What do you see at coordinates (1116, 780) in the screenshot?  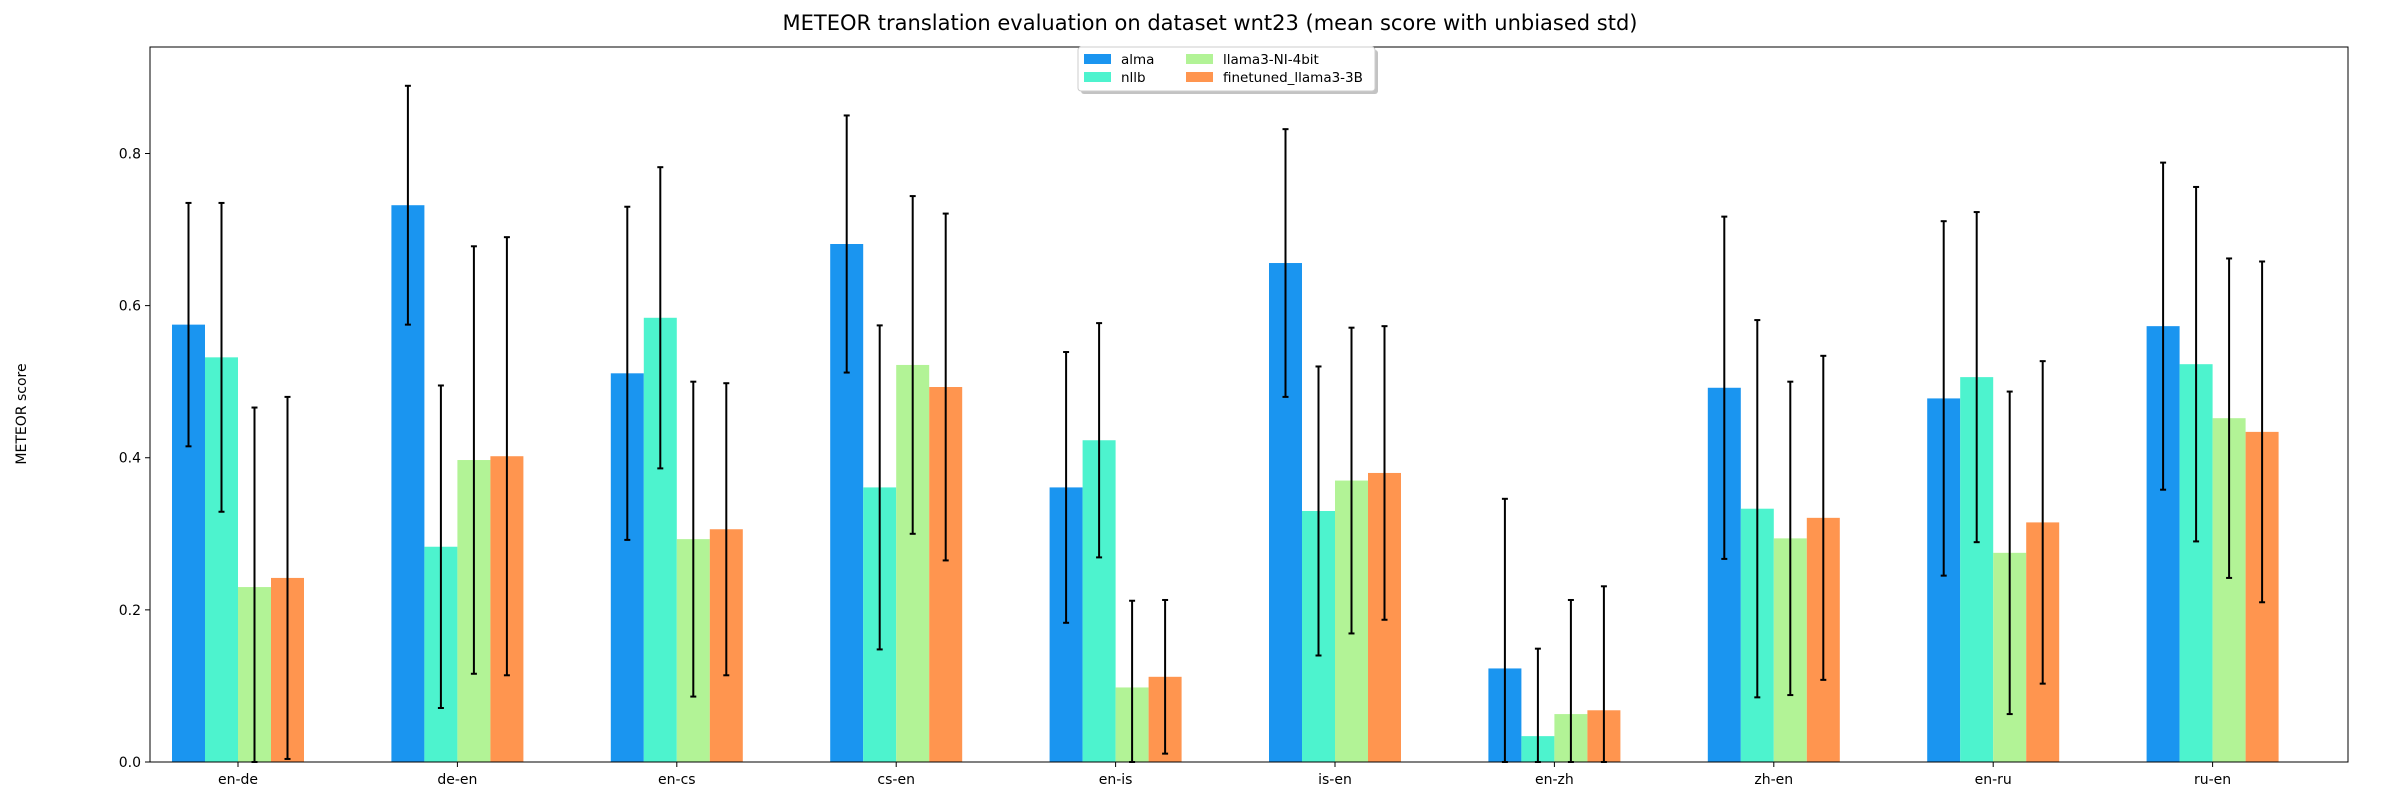 I see `x-tick-label: en-is` at bounding box center [1116, 780].